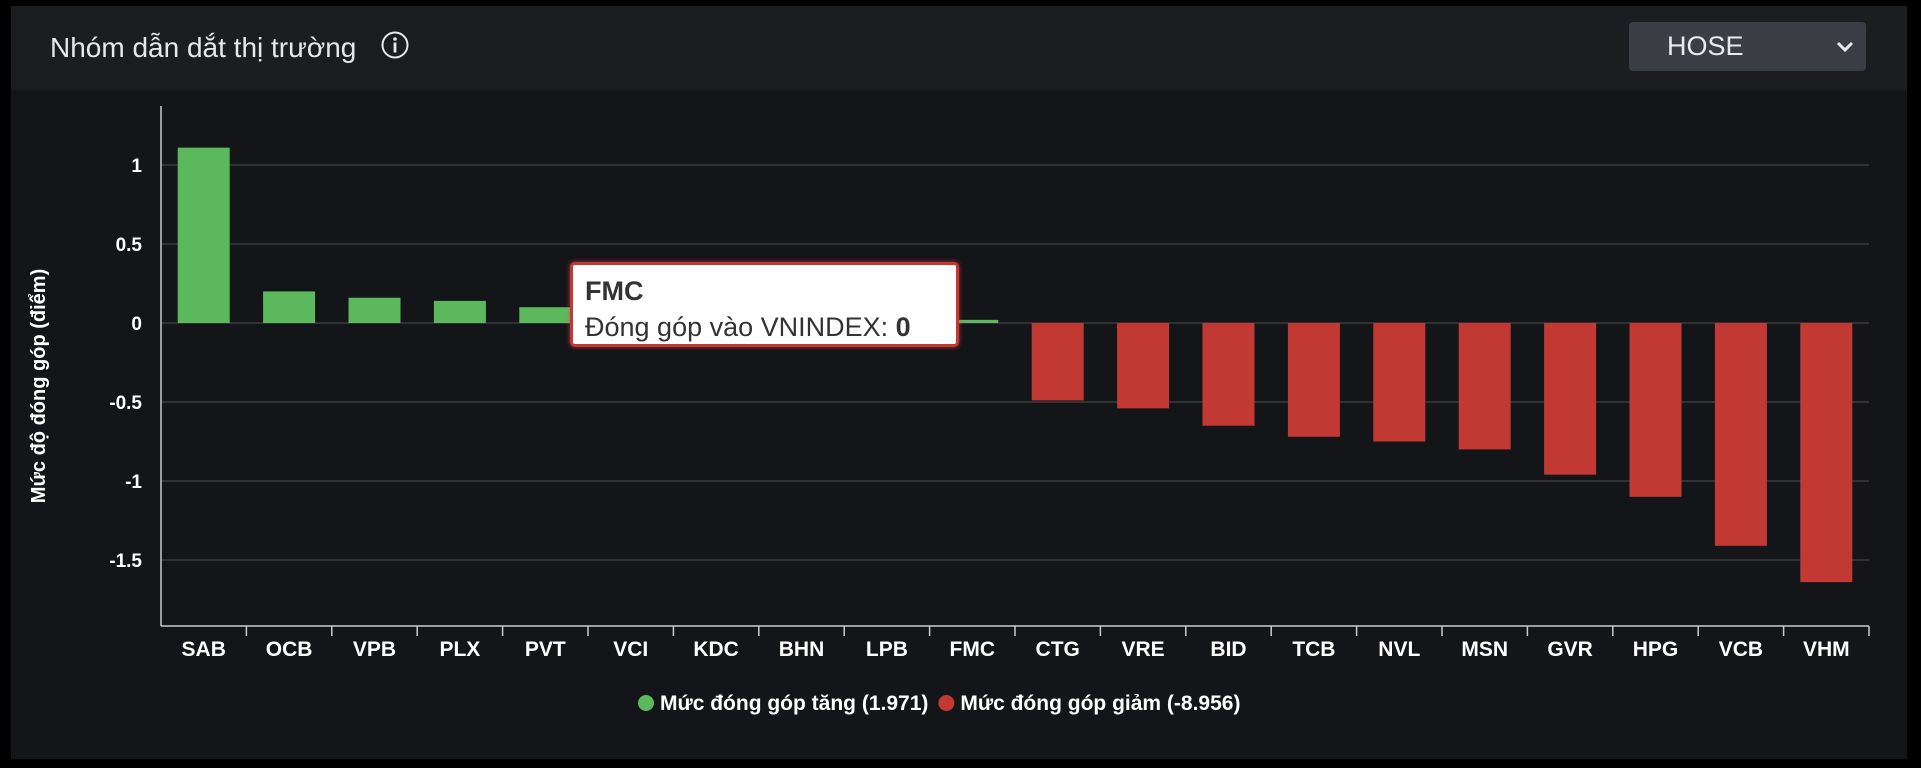 Image resolution: width=1921 pixels, height=768 pixels. Describe the element at coordinates (39, 386) in the screenshot. I see `y-axis-title: Mức độ đóng góp (điểm)` at that location.